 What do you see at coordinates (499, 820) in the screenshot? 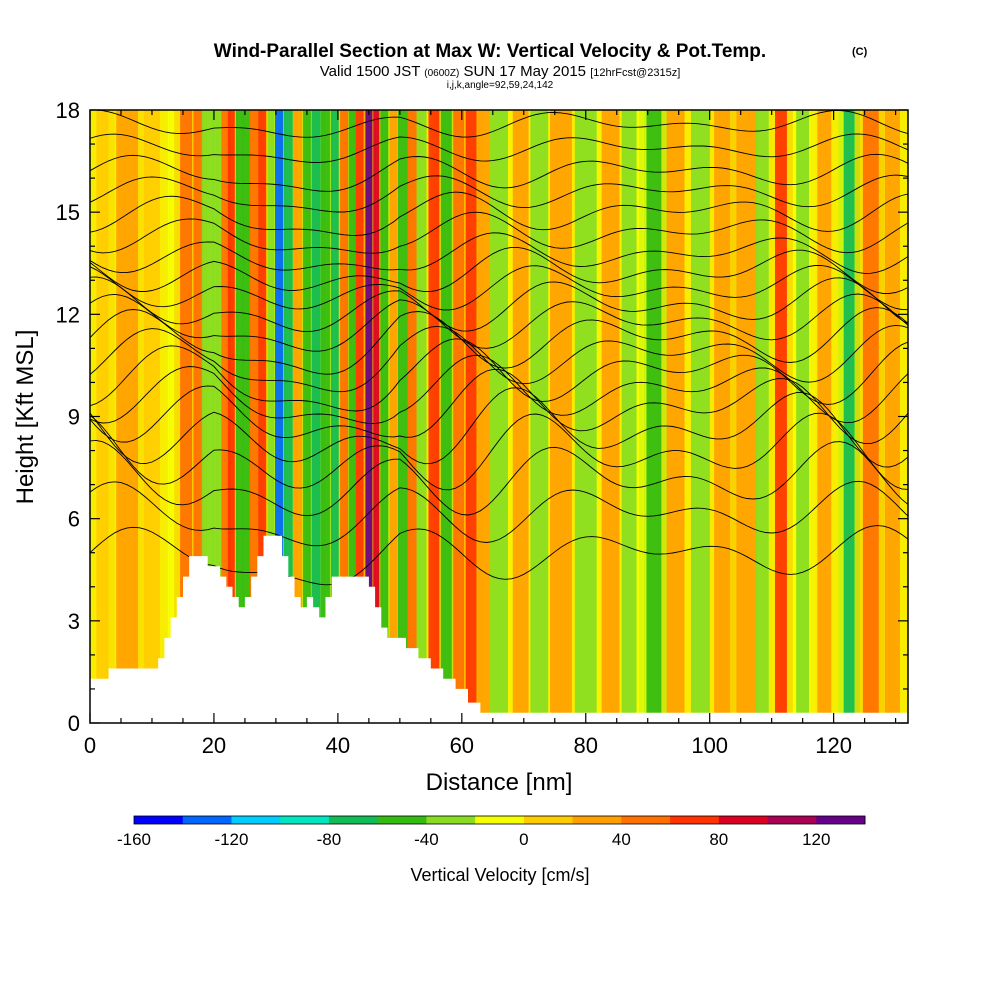
I see `colorbar-frame` at bounding box center [499, 820].